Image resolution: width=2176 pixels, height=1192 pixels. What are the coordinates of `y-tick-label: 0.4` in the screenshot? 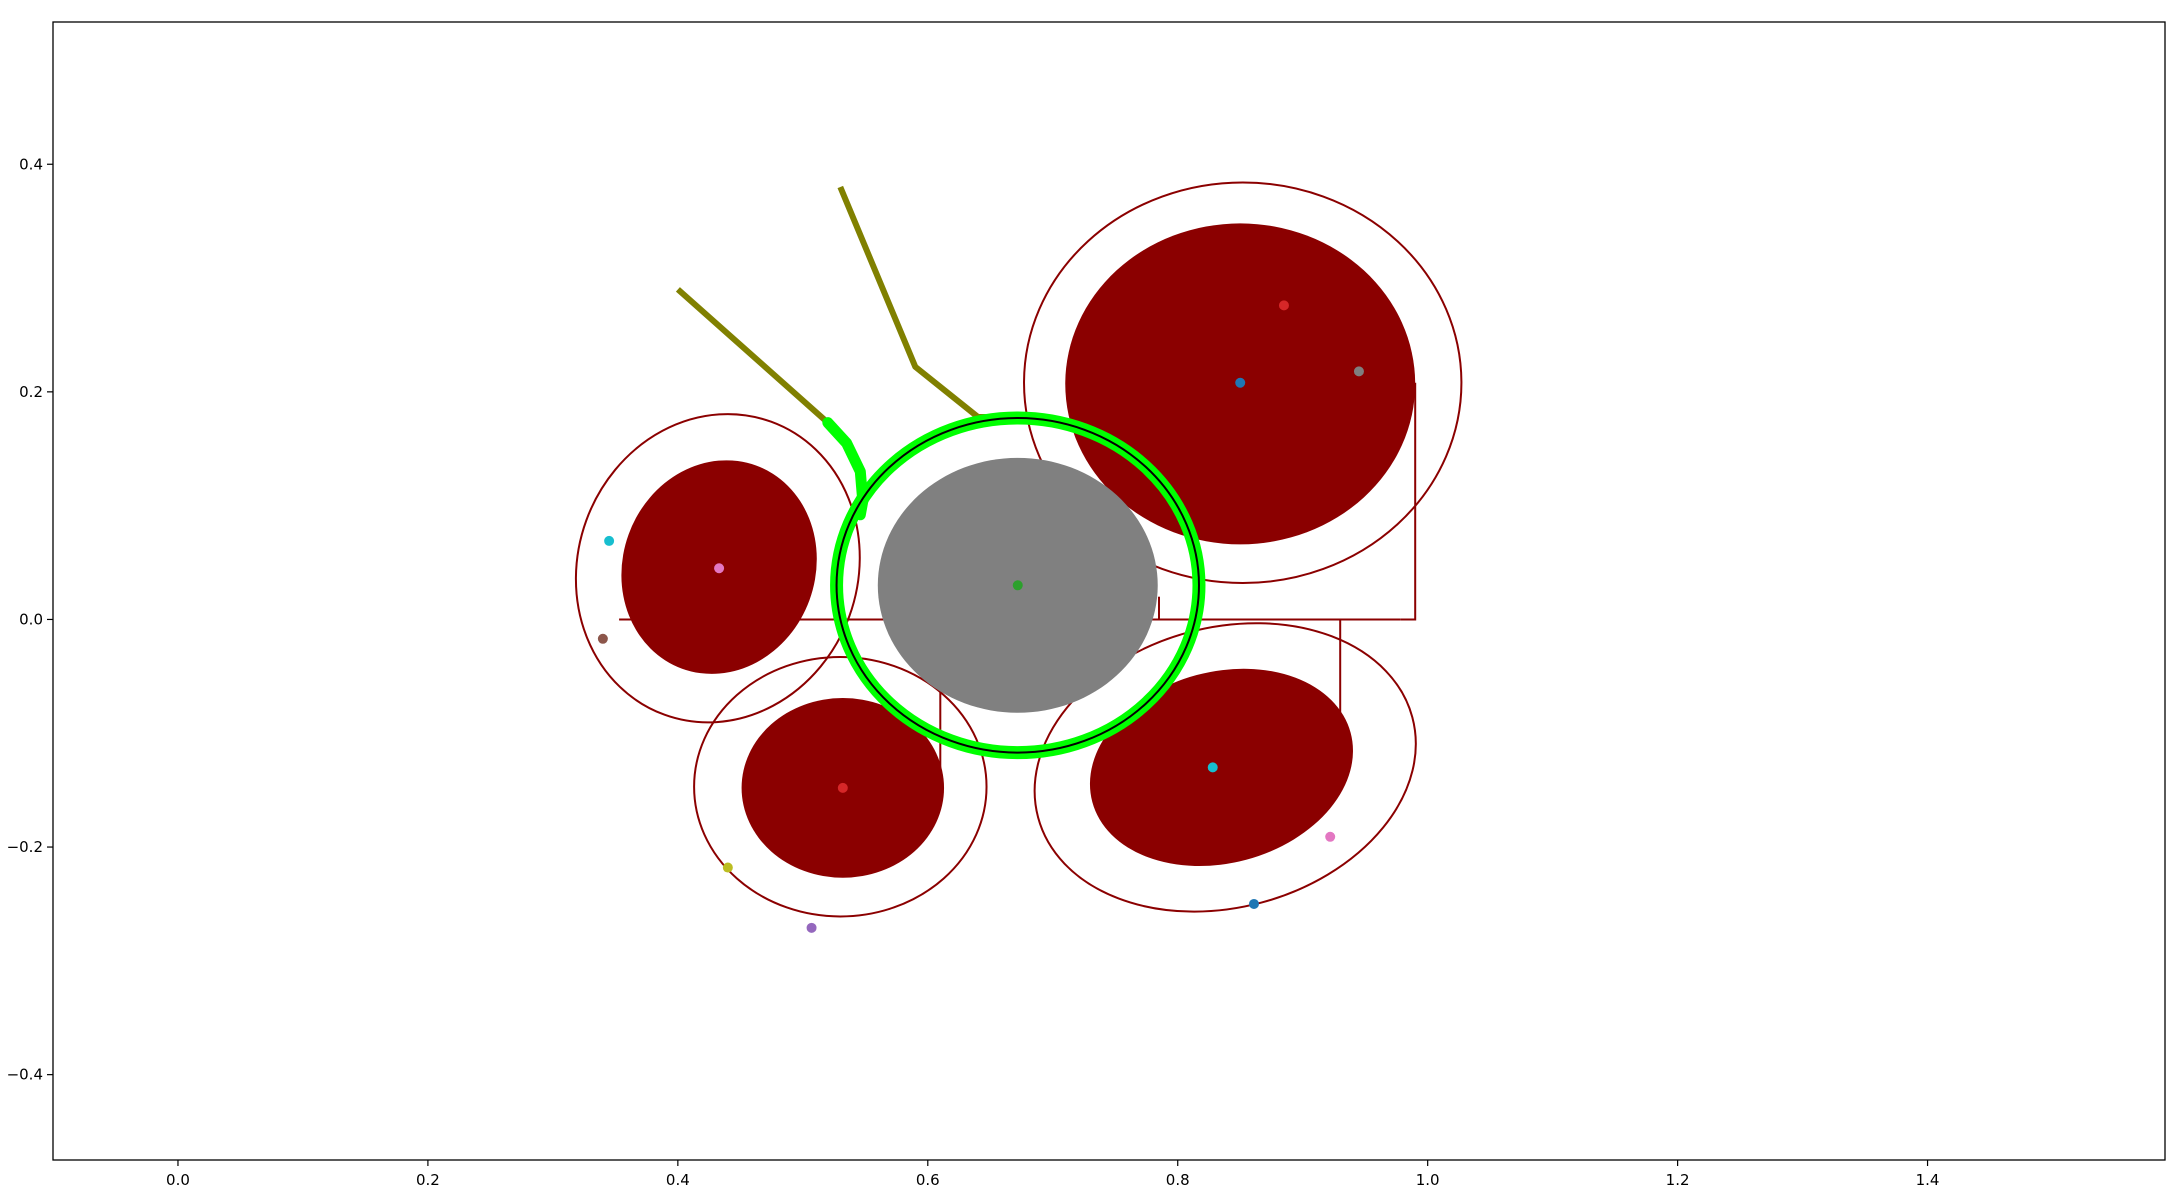 It's located at (31, 164).